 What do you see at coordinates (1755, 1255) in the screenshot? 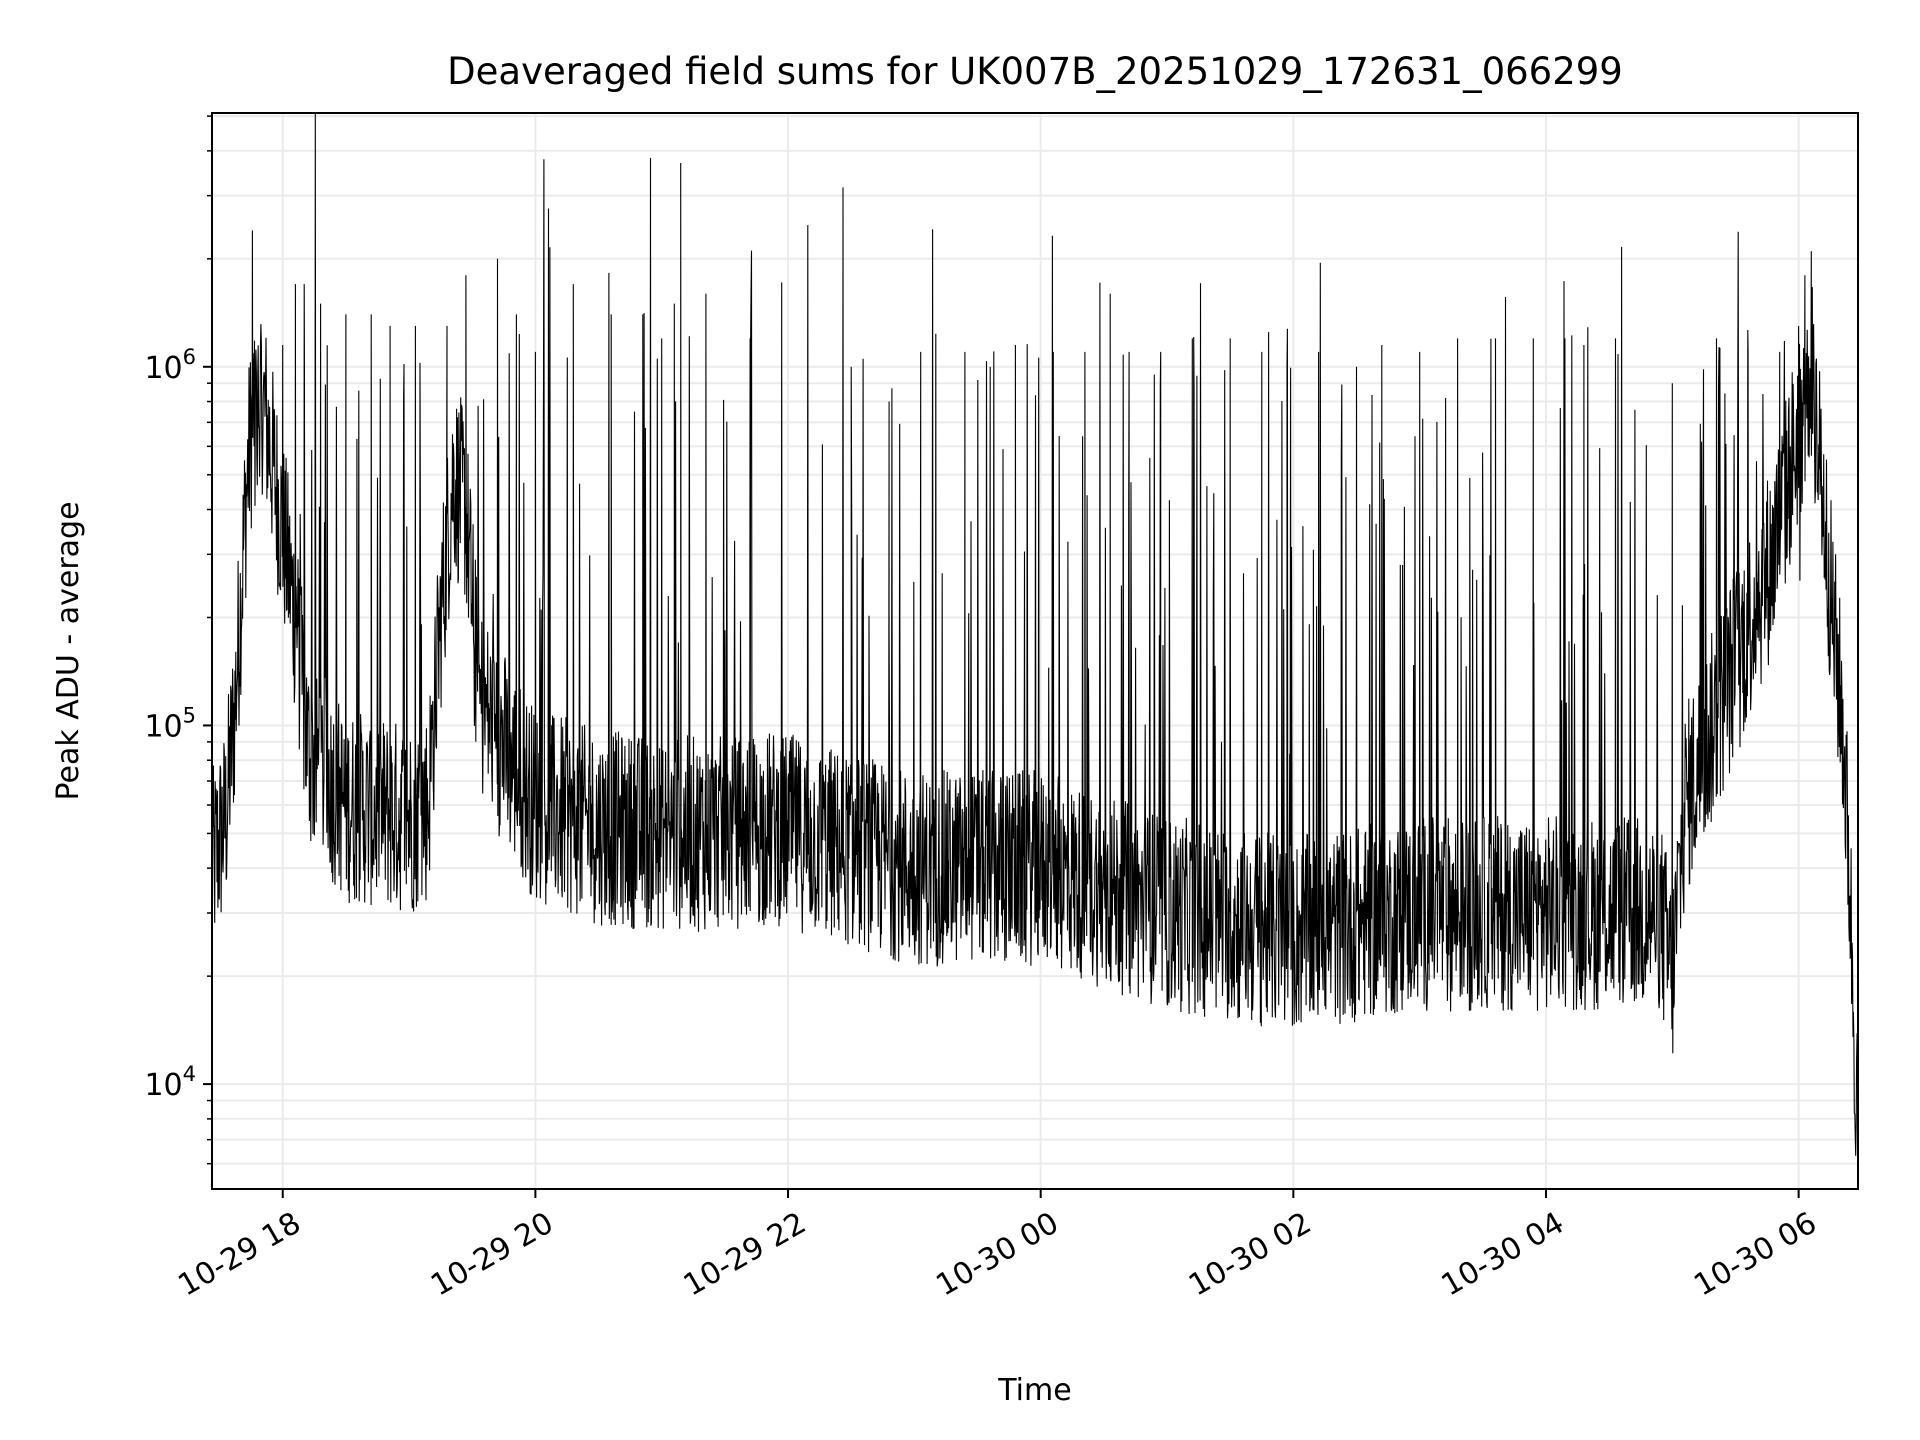
I see `x-tick-label: 10-30 06` at bounding box center [1755, 1255].